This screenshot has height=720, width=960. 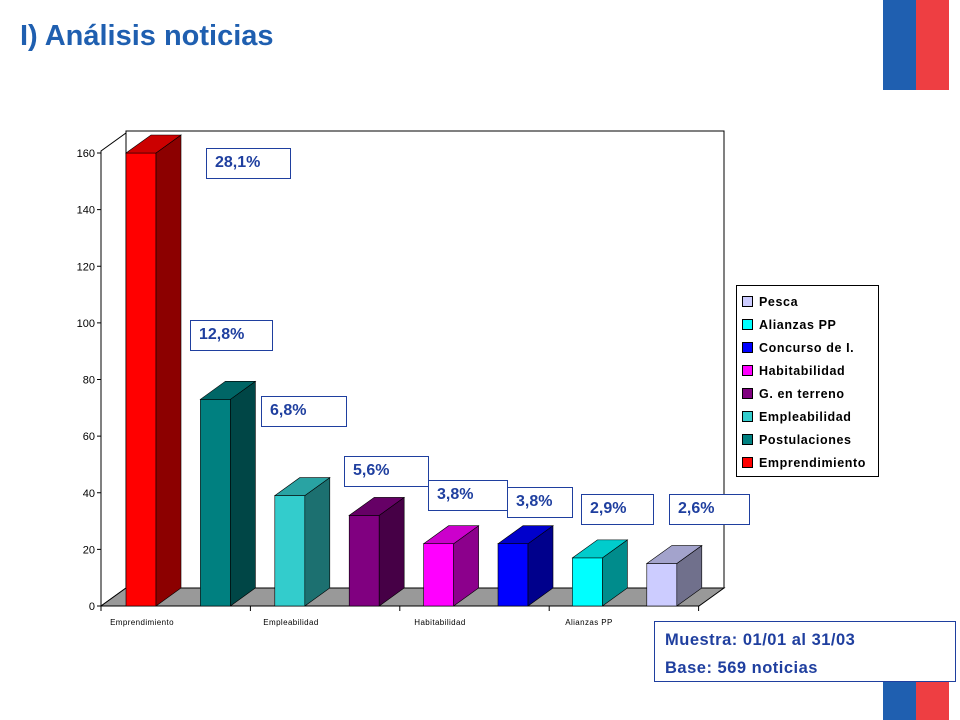 What do you see at coordinates (386, 471) in the screenshot?
I see `percent-label: 5,6%` at bounding box center [386, 471].